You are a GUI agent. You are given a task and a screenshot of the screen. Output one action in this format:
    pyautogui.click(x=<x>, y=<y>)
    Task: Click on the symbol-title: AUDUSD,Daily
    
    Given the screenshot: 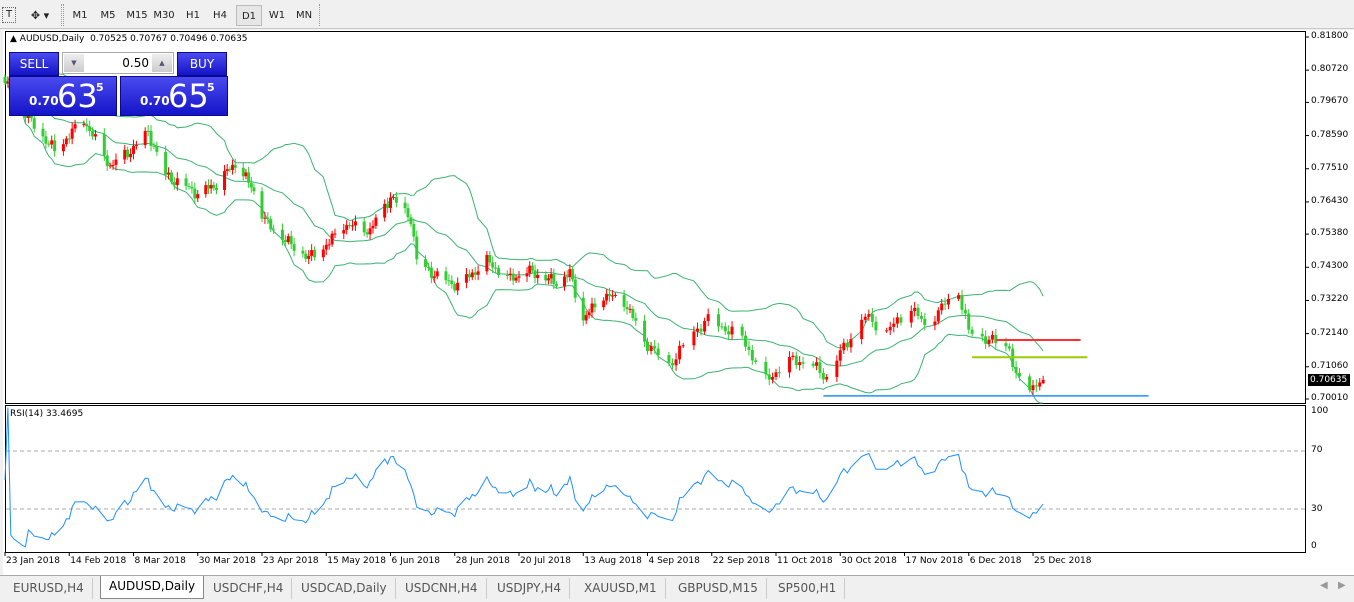 What is the action you would take?
    pyautogui.click(x=52, y=39)
    